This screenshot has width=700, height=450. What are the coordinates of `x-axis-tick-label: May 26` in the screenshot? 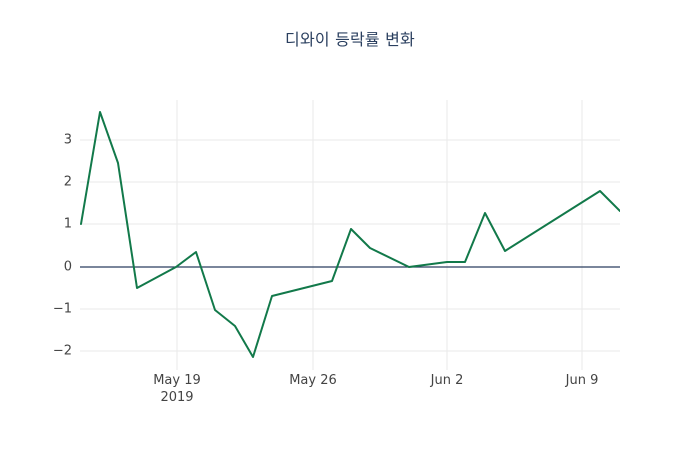 It's located at (313, 380).